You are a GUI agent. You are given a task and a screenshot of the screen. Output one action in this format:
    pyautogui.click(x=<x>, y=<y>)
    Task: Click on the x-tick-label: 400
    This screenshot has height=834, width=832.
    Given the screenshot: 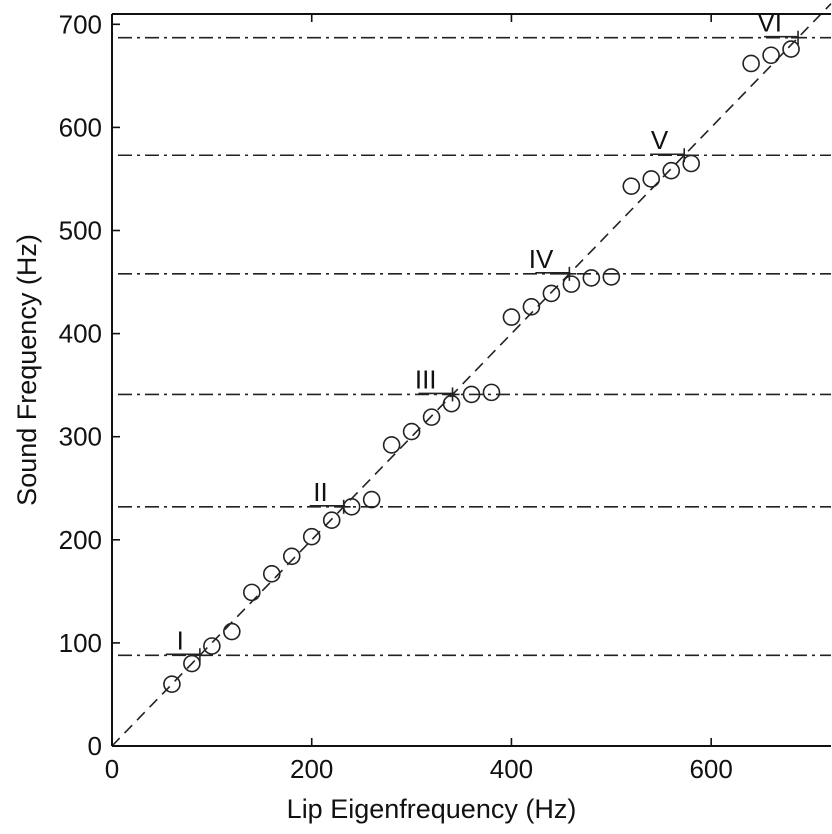 What is the action you would take?
    pyautogui.click(x=511, y=769)
    